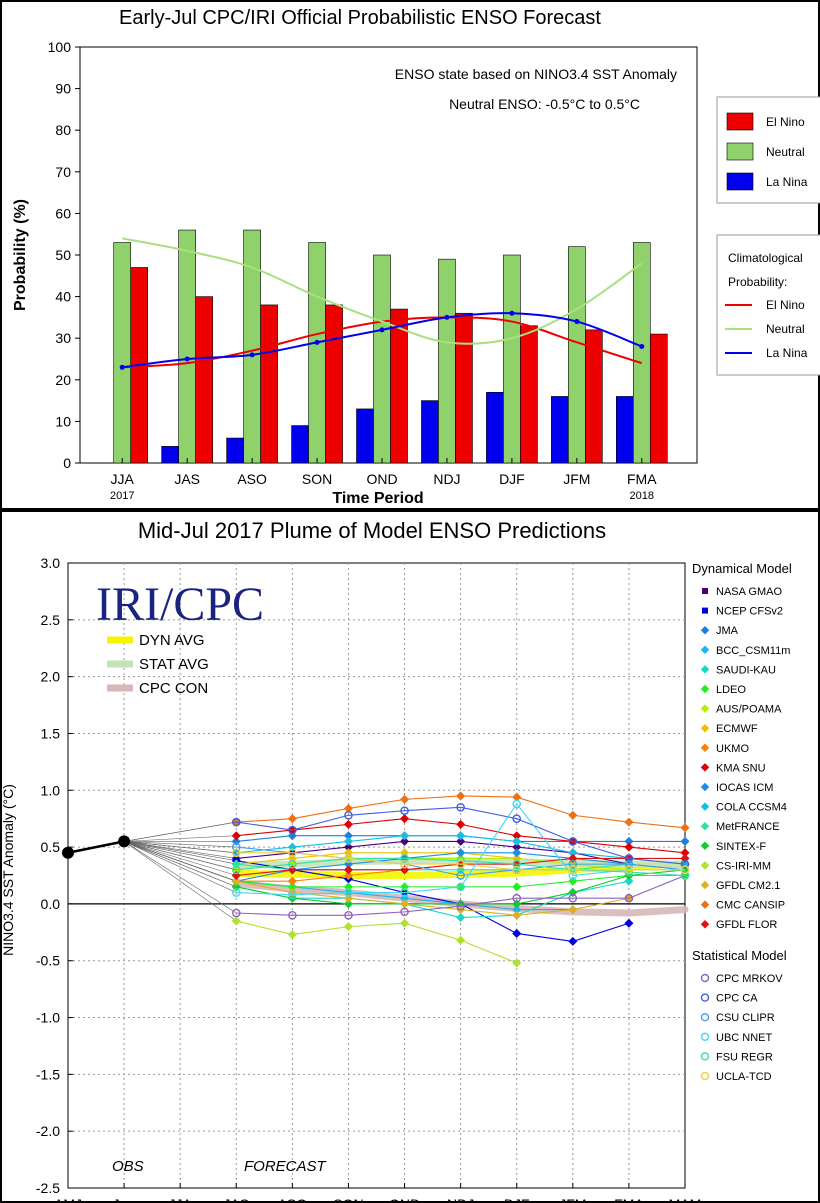  Describe the element at coordinates (51, 733) in the screenshot. I see `y-tick-label: 1.5` at that location.